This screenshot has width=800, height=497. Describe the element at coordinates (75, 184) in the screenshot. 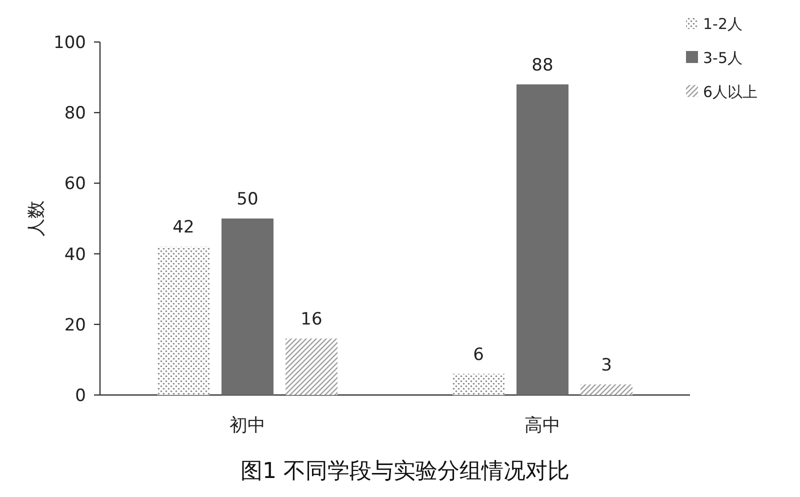

I see `y-tick-label: 60` at that location.